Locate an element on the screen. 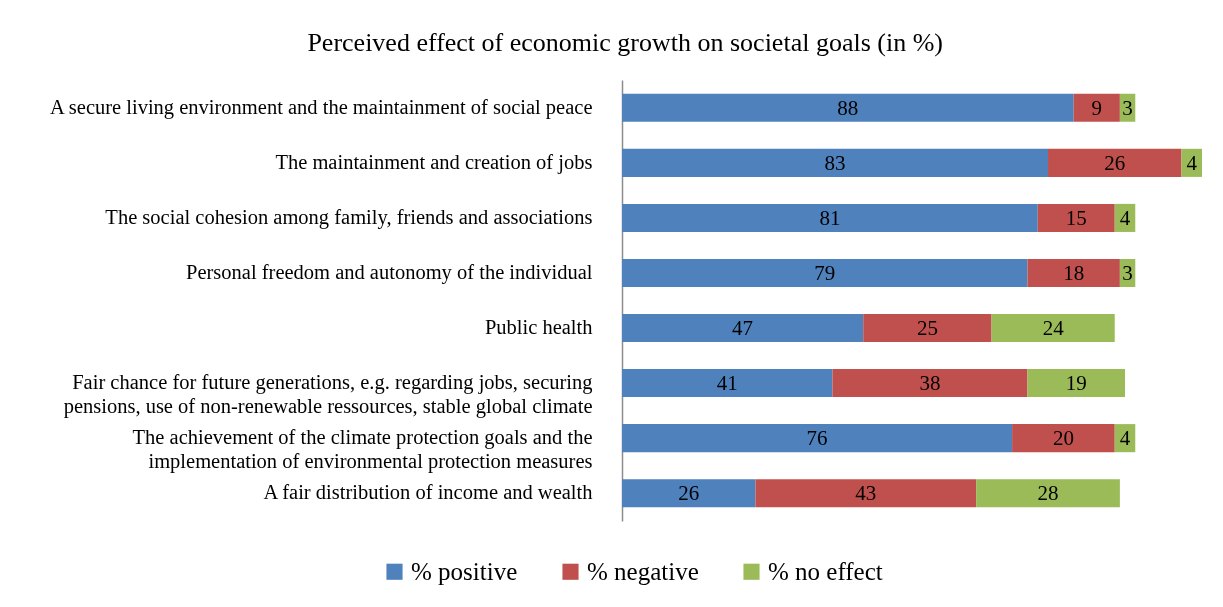 The height and width of the screenshot is (607, 1223). data-label: 38 is located at coordinates (930, 383).